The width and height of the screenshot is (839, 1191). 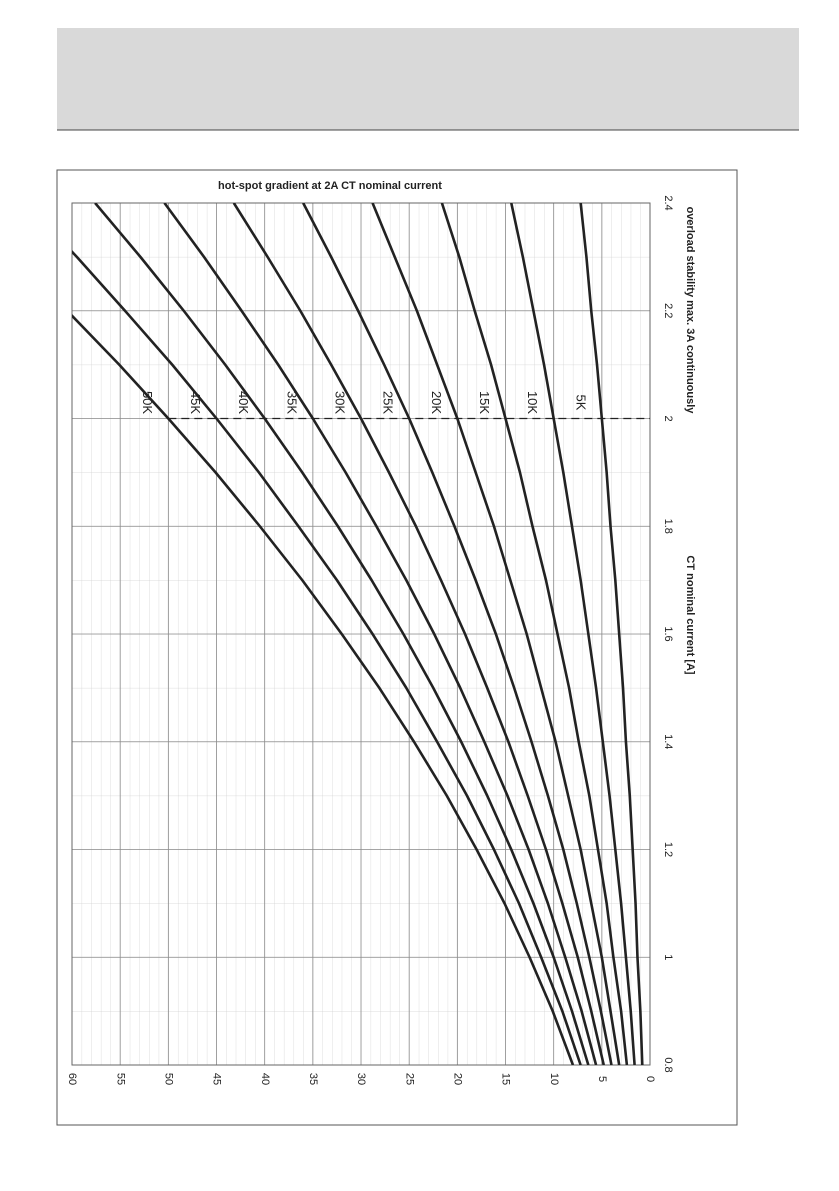 What do you see at coordinates (580, 403) in the screenshot?
I see `curve-label: 5K` at bounding box center [580, 403].